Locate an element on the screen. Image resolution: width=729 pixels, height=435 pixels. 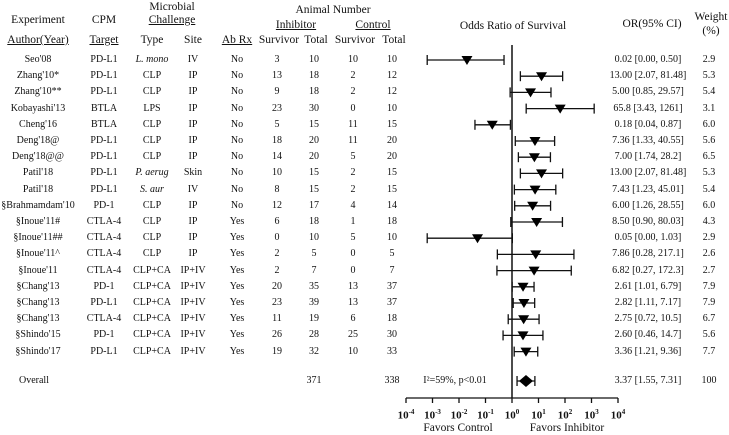
cell-author: §Shindo'15 is located at coordinates (38, 335).